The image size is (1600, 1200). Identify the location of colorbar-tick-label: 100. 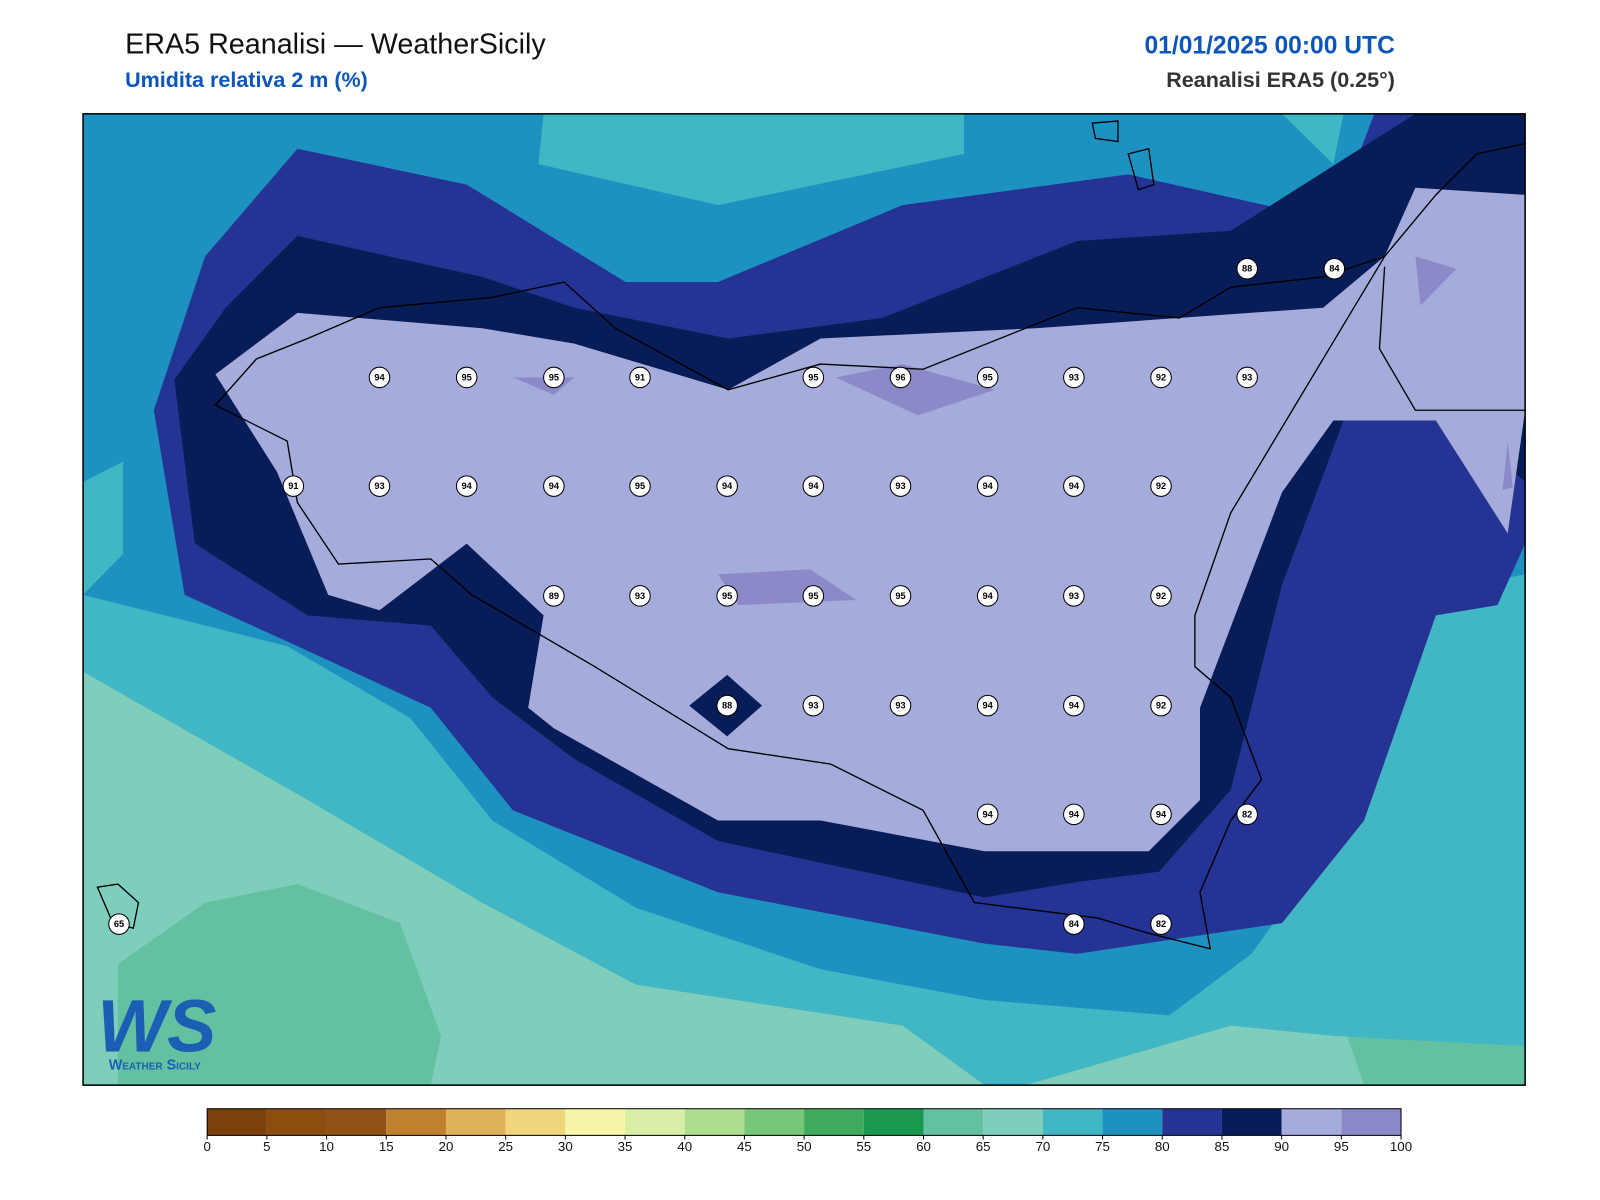
(1401, 1146).